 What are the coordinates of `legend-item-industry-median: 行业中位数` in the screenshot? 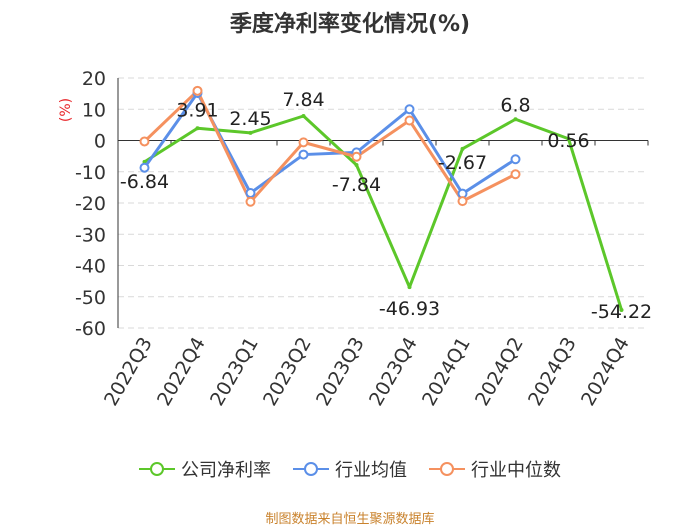 It's located at (495, 469).